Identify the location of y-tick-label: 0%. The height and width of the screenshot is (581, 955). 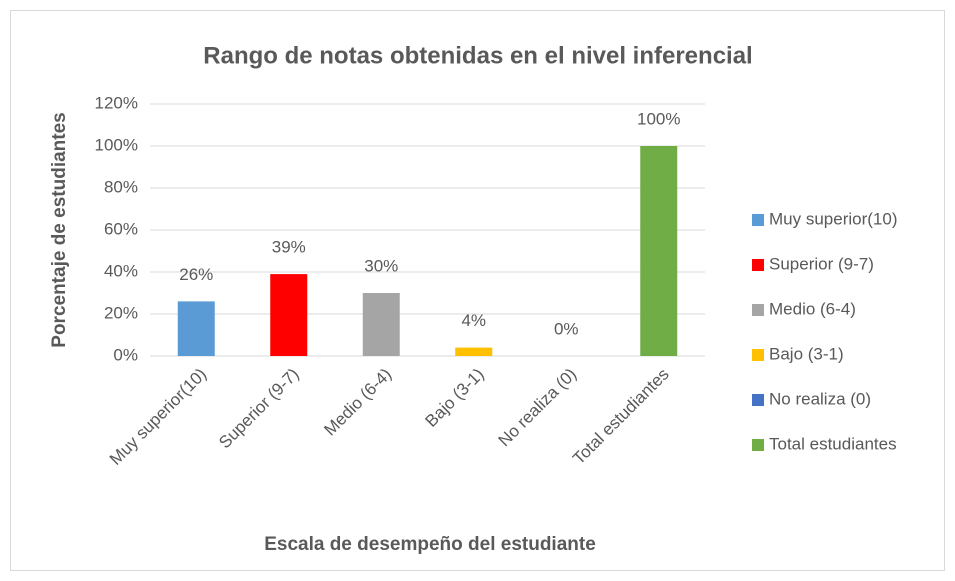
(125, 354).